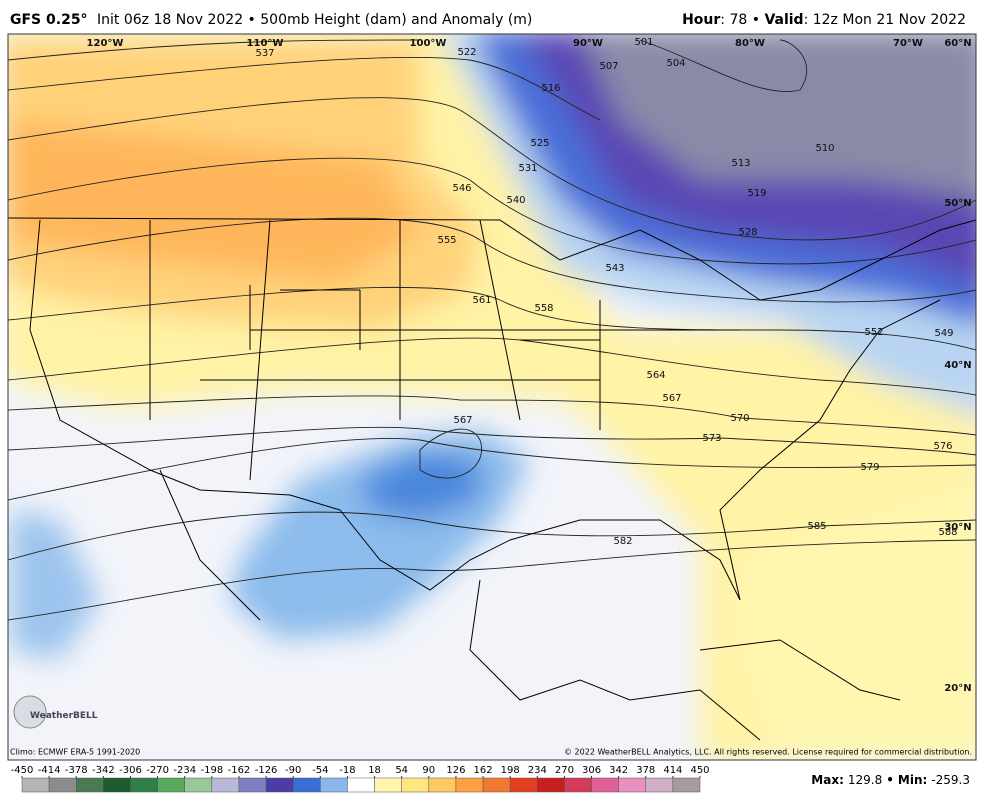 The height and width of the screenshot is (812, 984). What do you see at coordinates (293, 770) in the screenshot?
I see `colorbar-label: -90` at bounding box center [293, 770].